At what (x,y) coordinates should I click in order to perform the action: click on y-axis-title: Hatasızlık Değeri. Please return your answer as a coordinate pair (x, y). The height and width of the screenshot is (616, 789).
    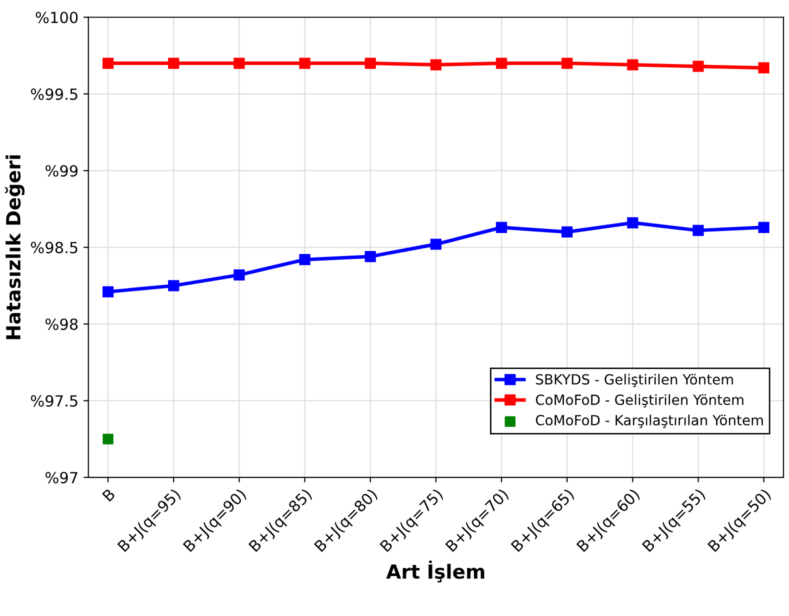
    Looking at the image, I should click on (15, 247).